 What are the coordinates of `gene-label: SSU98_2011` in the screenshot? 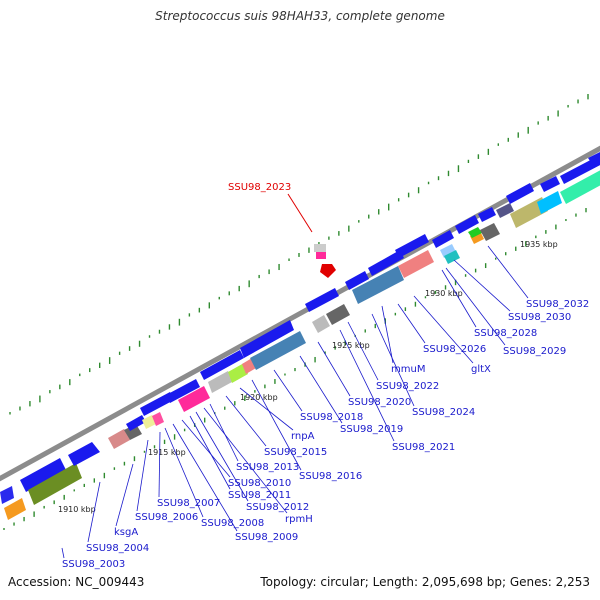 It's located at (259, 495).